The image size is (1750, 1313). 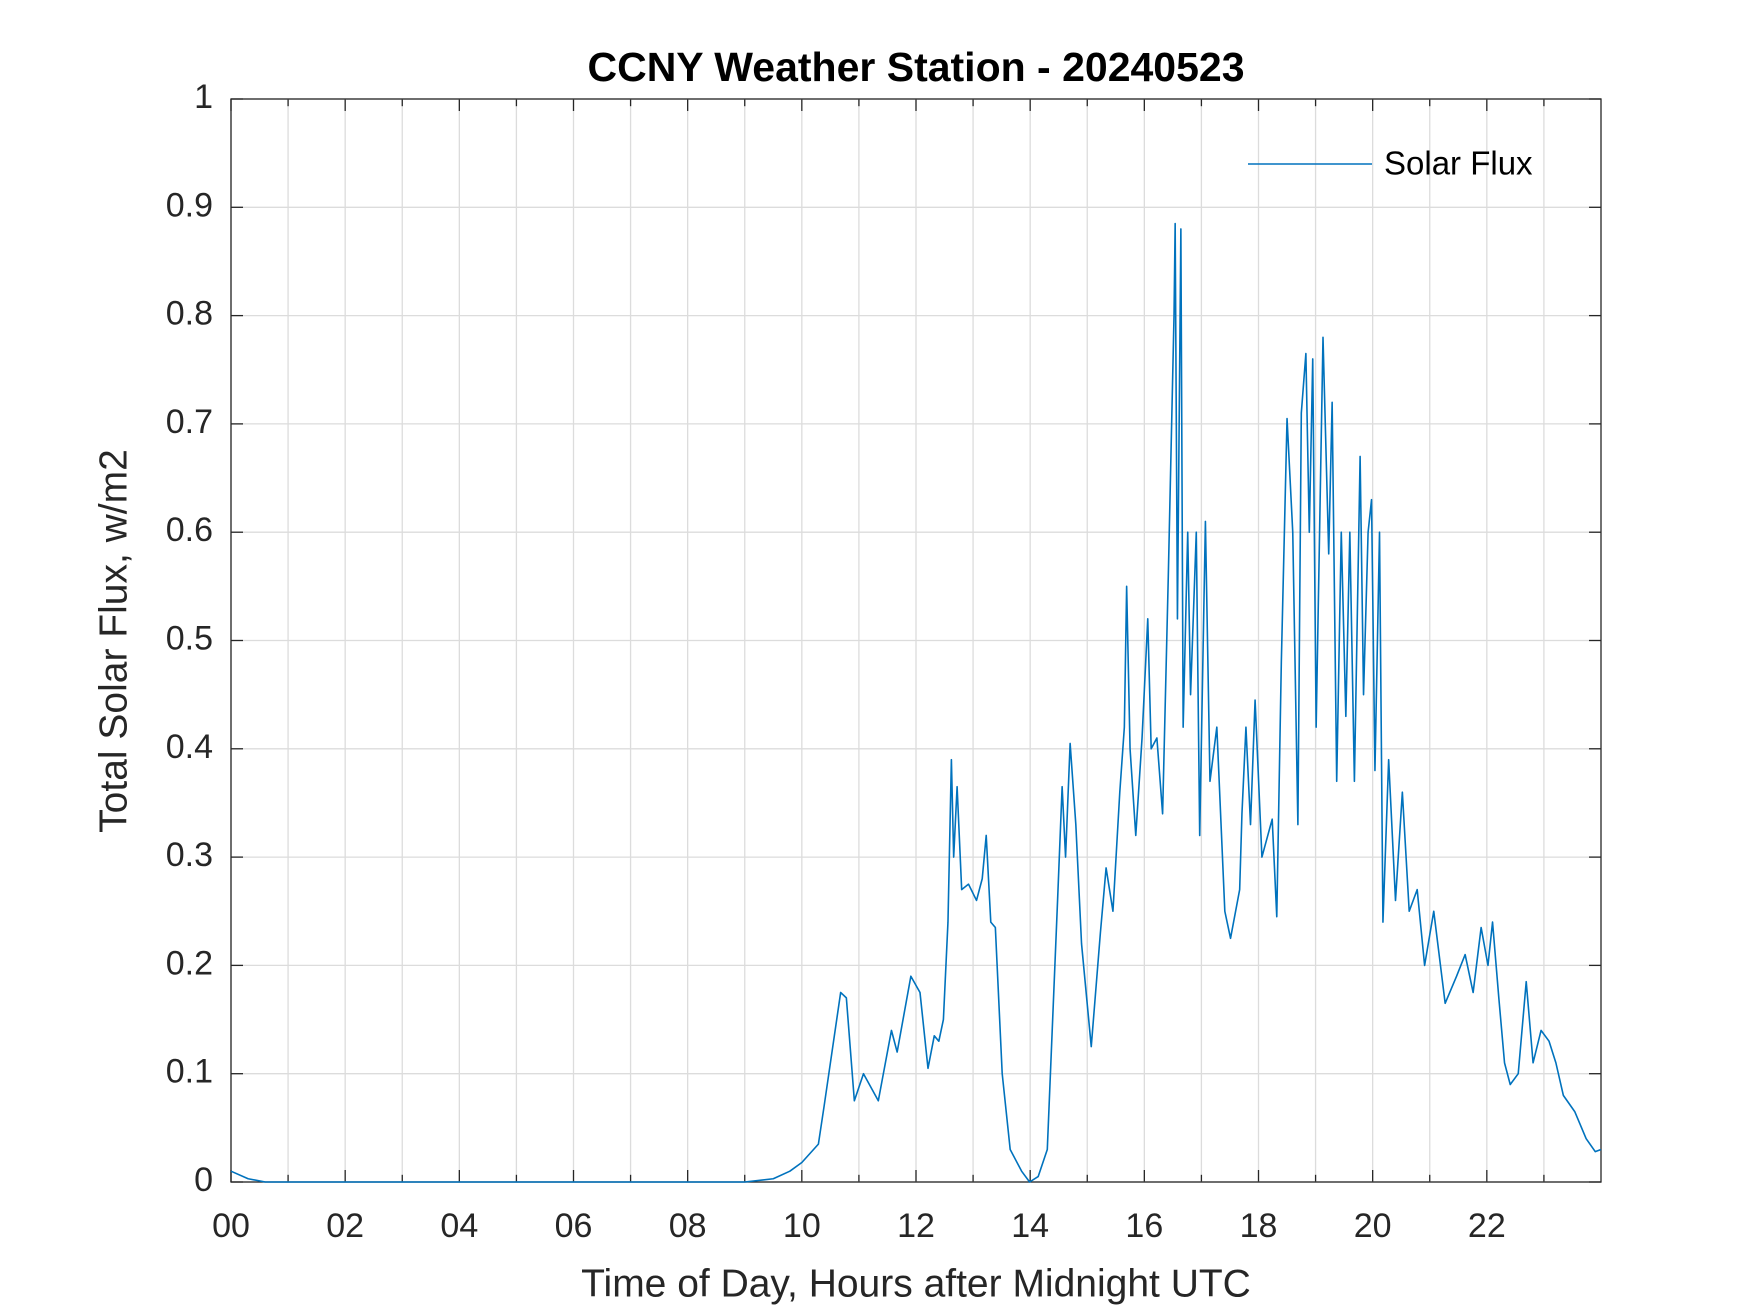 What do you see at coordinates (189, 205) in the screenshot?
I see `y-tick-label: 0.9` at bounding box center [189, 205].